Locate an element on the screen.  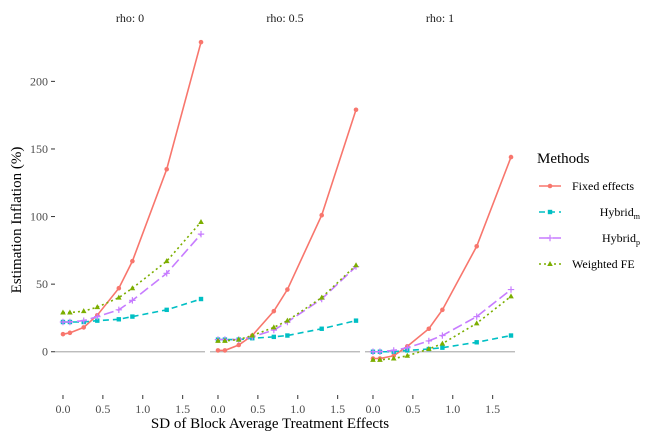
legend-item: Hybridm is located at coordinates (590, 213).